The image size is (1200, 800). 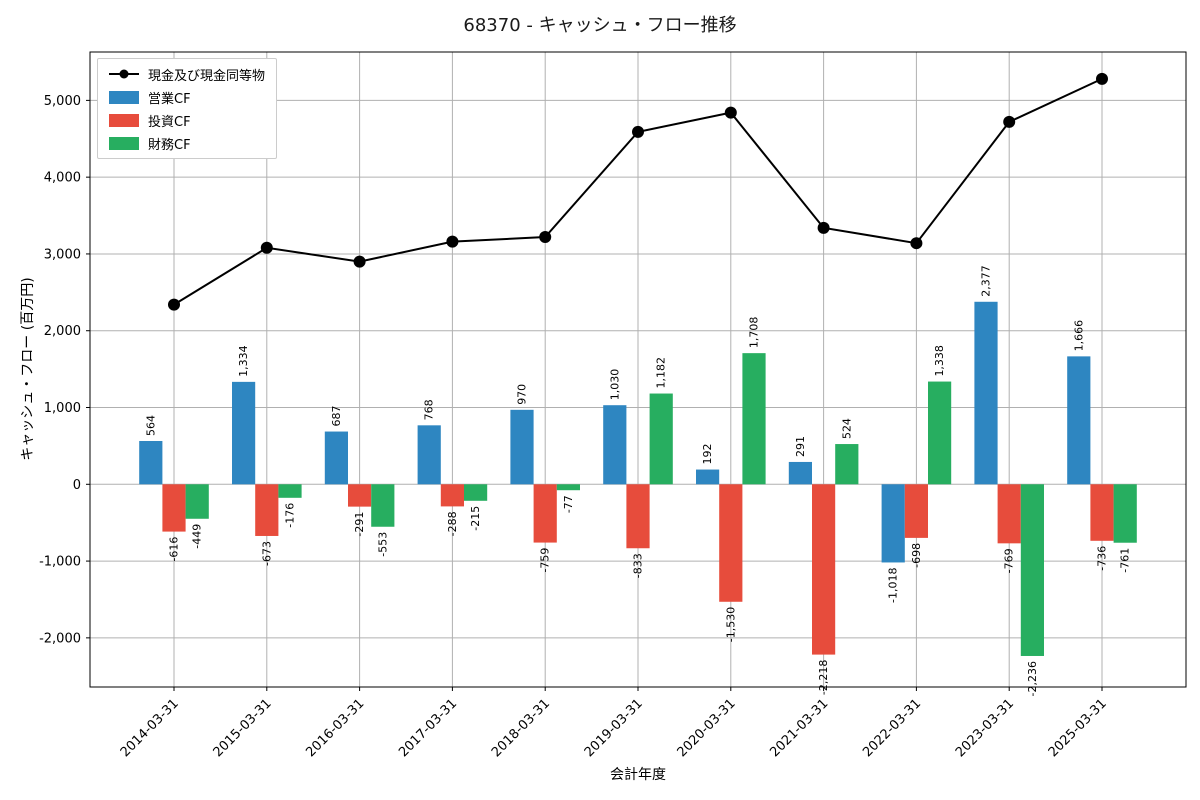 I want to click on bar-value-label: 970, so click(x=522, y=394).